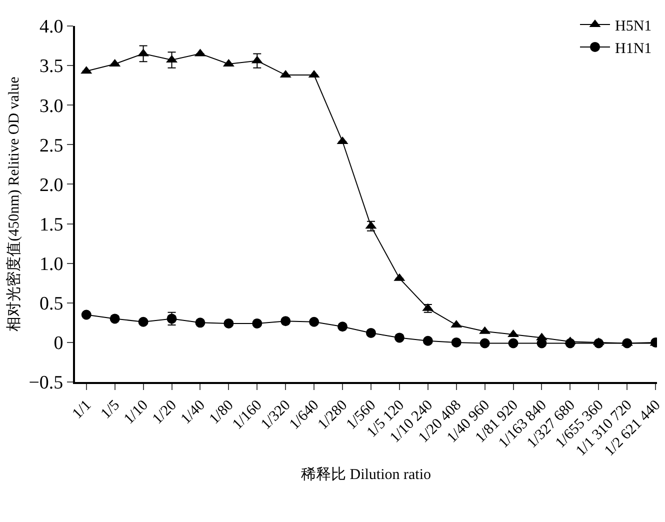 The width and height of the screenshot is (665, 522). What do you see at coordinates (136, 412) in the screenshot?
I see `x-tick-label: 1/10` at bounding box center [136, 412].